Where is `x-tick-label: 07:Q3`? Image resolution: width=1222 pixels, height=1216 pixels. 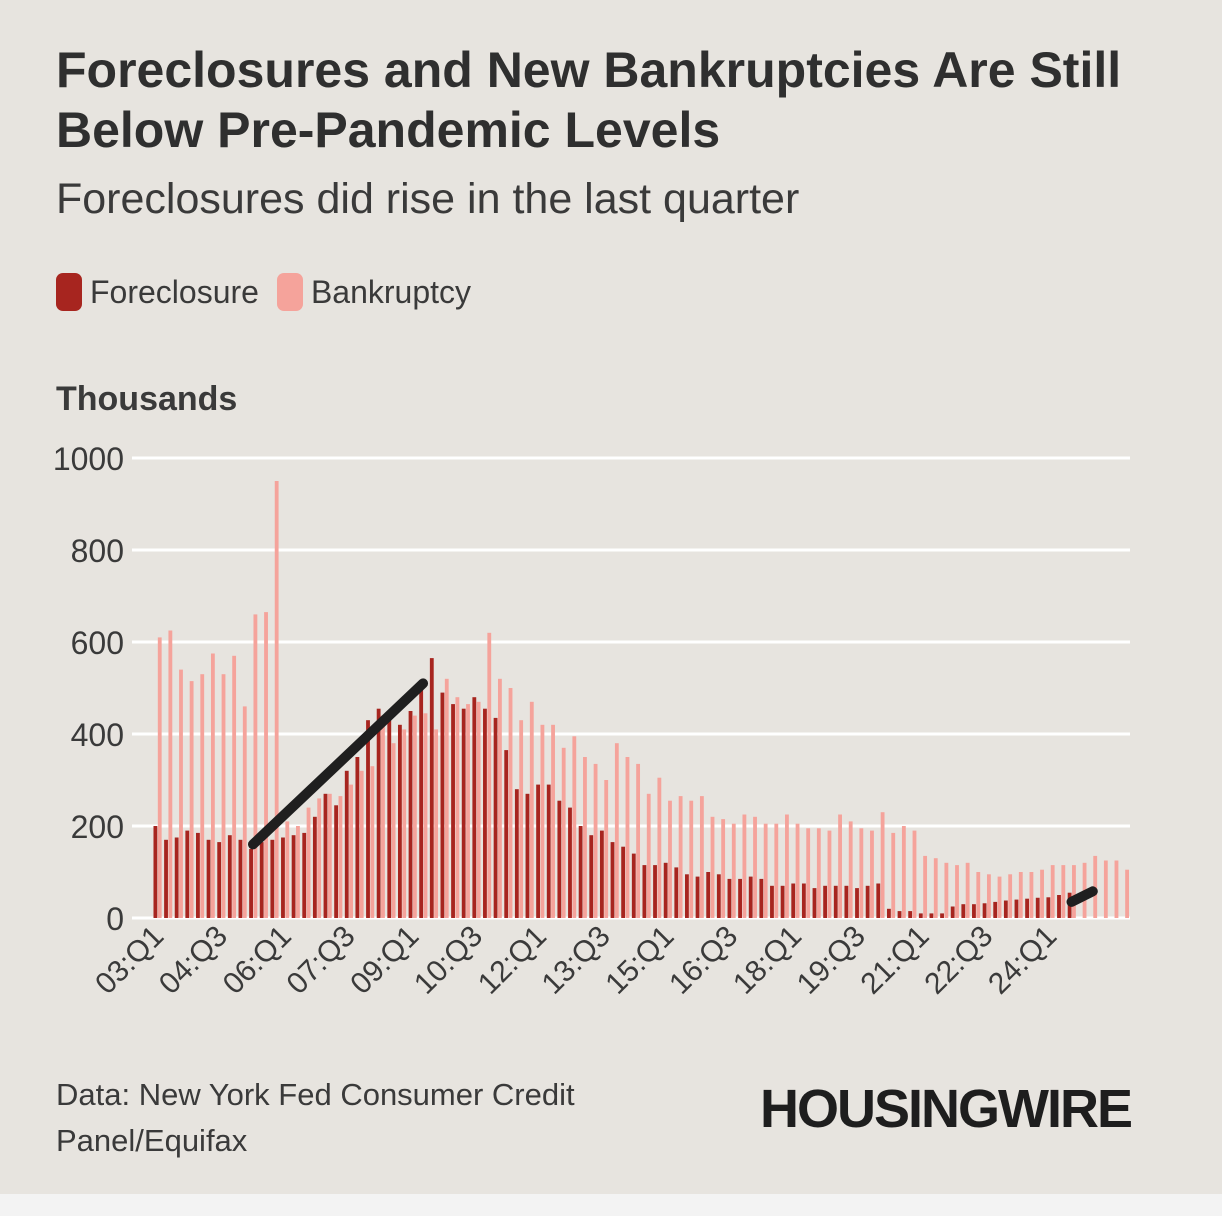
x-tick-label: 07:Q3 is located at coordinates (320, 960).